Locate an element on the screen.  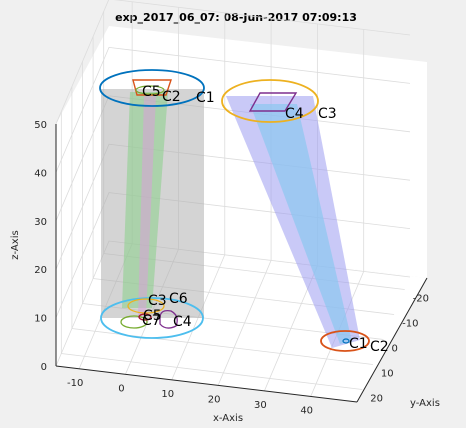
label-group1-top: C5 is located at coordinates (151, 92).